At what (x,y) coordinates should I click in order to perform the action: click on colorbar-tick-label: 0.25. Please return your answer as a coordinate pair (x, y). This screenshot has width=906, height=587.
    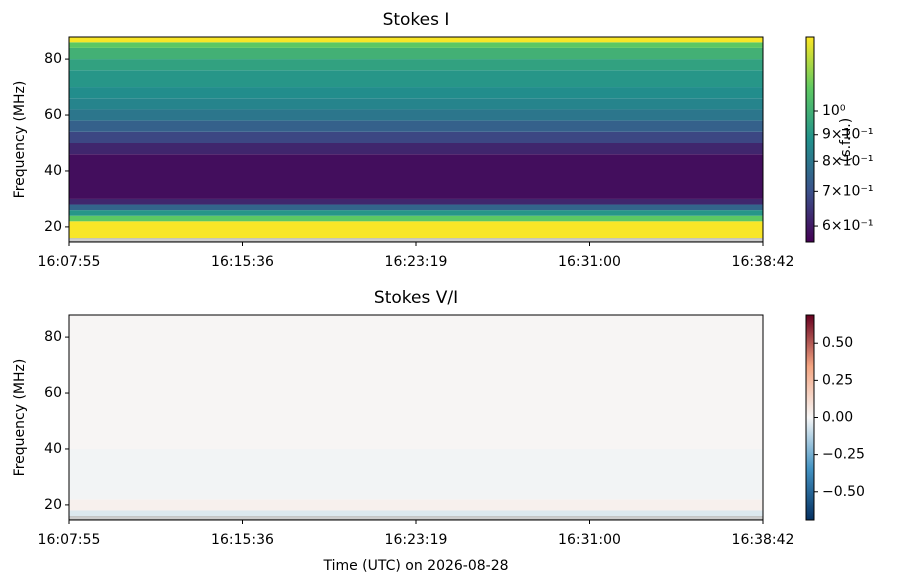
    Looking at the image, I should click on (837, 380).